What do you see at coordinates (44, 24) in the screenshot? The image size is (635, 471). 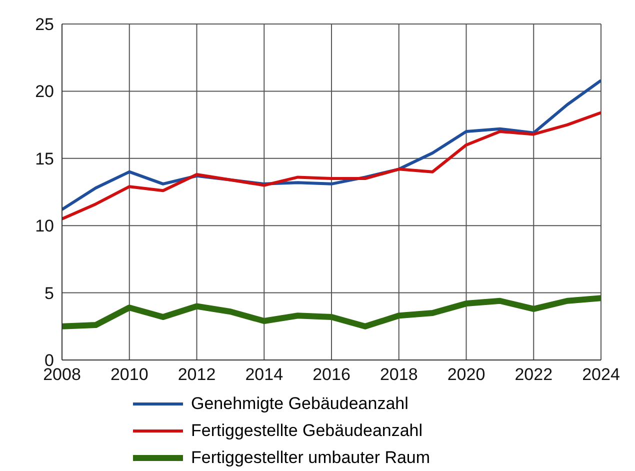 I see `y-tick-label: 25` at bounding box center [44, 24].